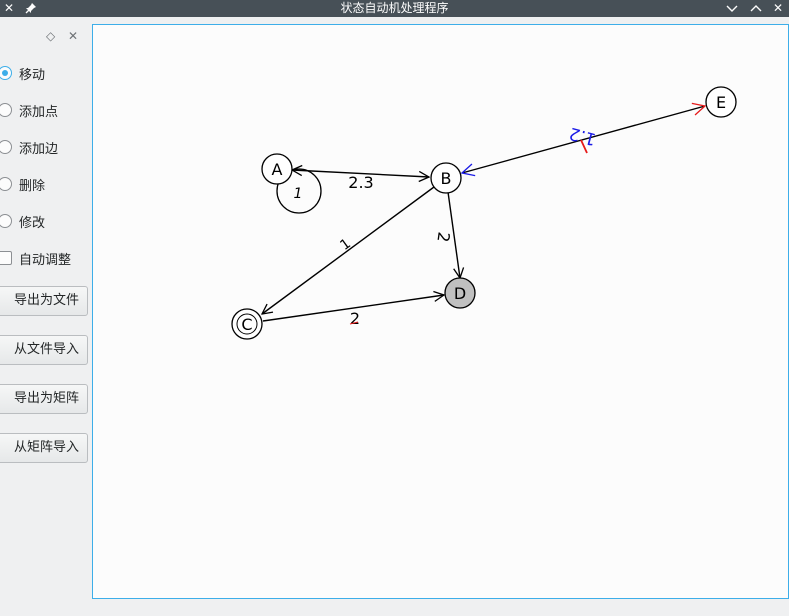 The height and width of the screenshot is (616, 789). I want to click on radio-label: 添加边, so click(39, 149).